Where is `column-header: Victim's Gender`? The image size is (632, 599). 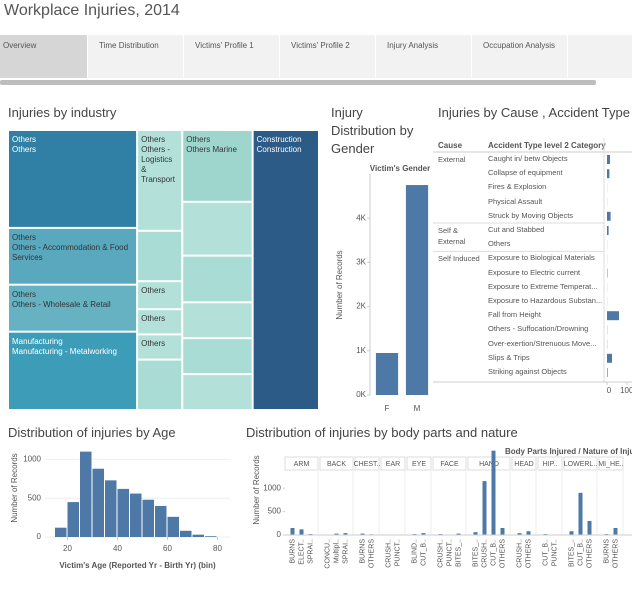 column-header: Victim's Gender is located at coordinates (400, 168).